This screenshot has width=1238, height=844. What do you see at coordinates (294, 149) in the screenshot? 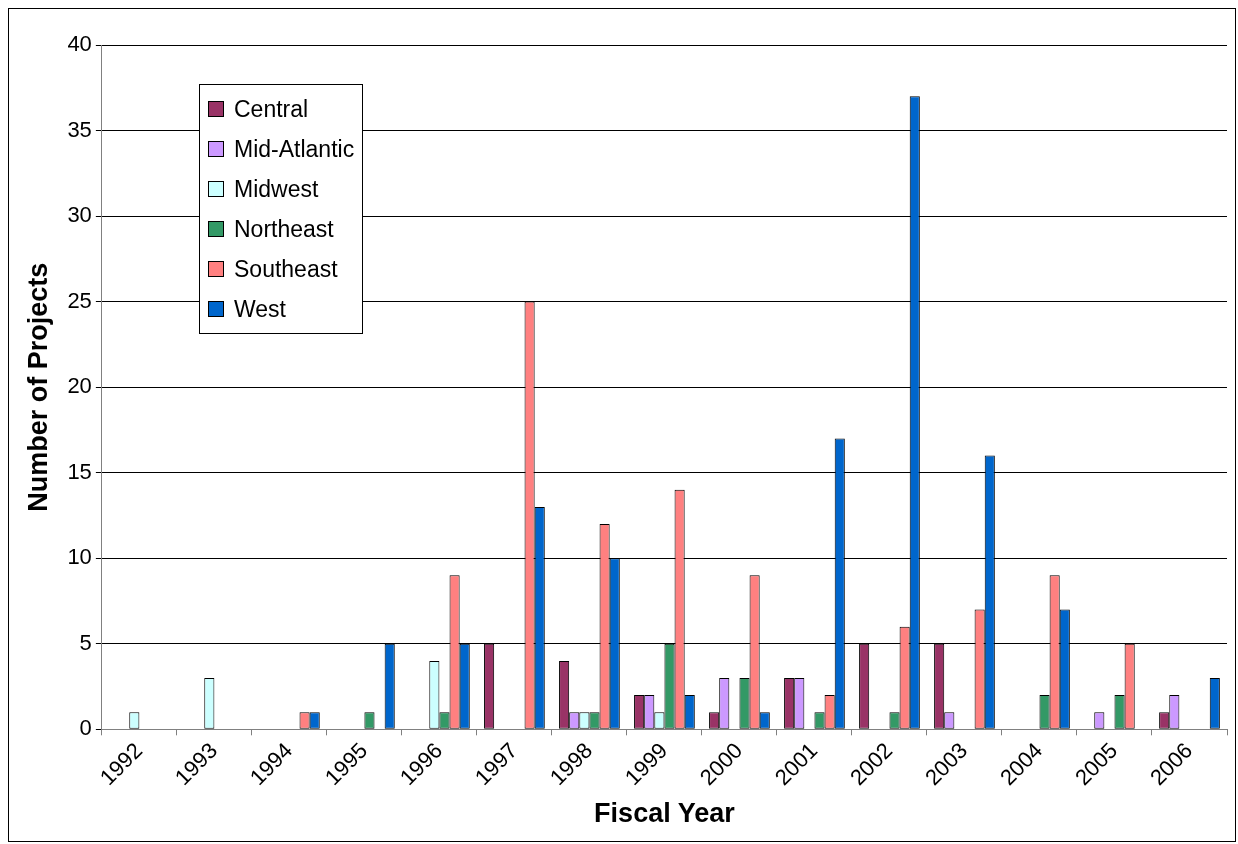
I see `legend-label: Mid-Atlantic` at bounding box center [294, 149].